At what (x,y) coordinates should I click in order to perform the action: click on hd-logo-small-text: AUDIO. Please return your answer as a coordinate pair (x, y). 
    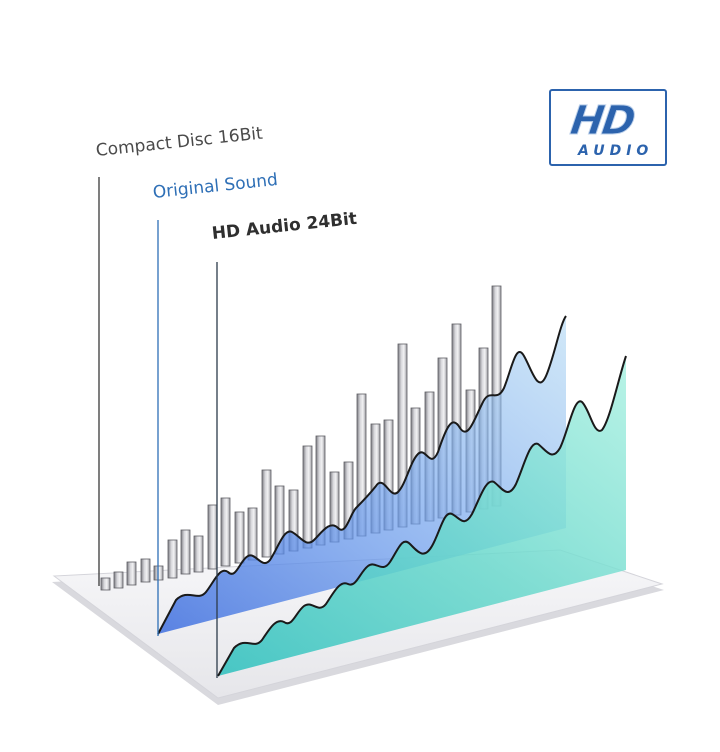
    Looking at the image, I should click on (615, 151).